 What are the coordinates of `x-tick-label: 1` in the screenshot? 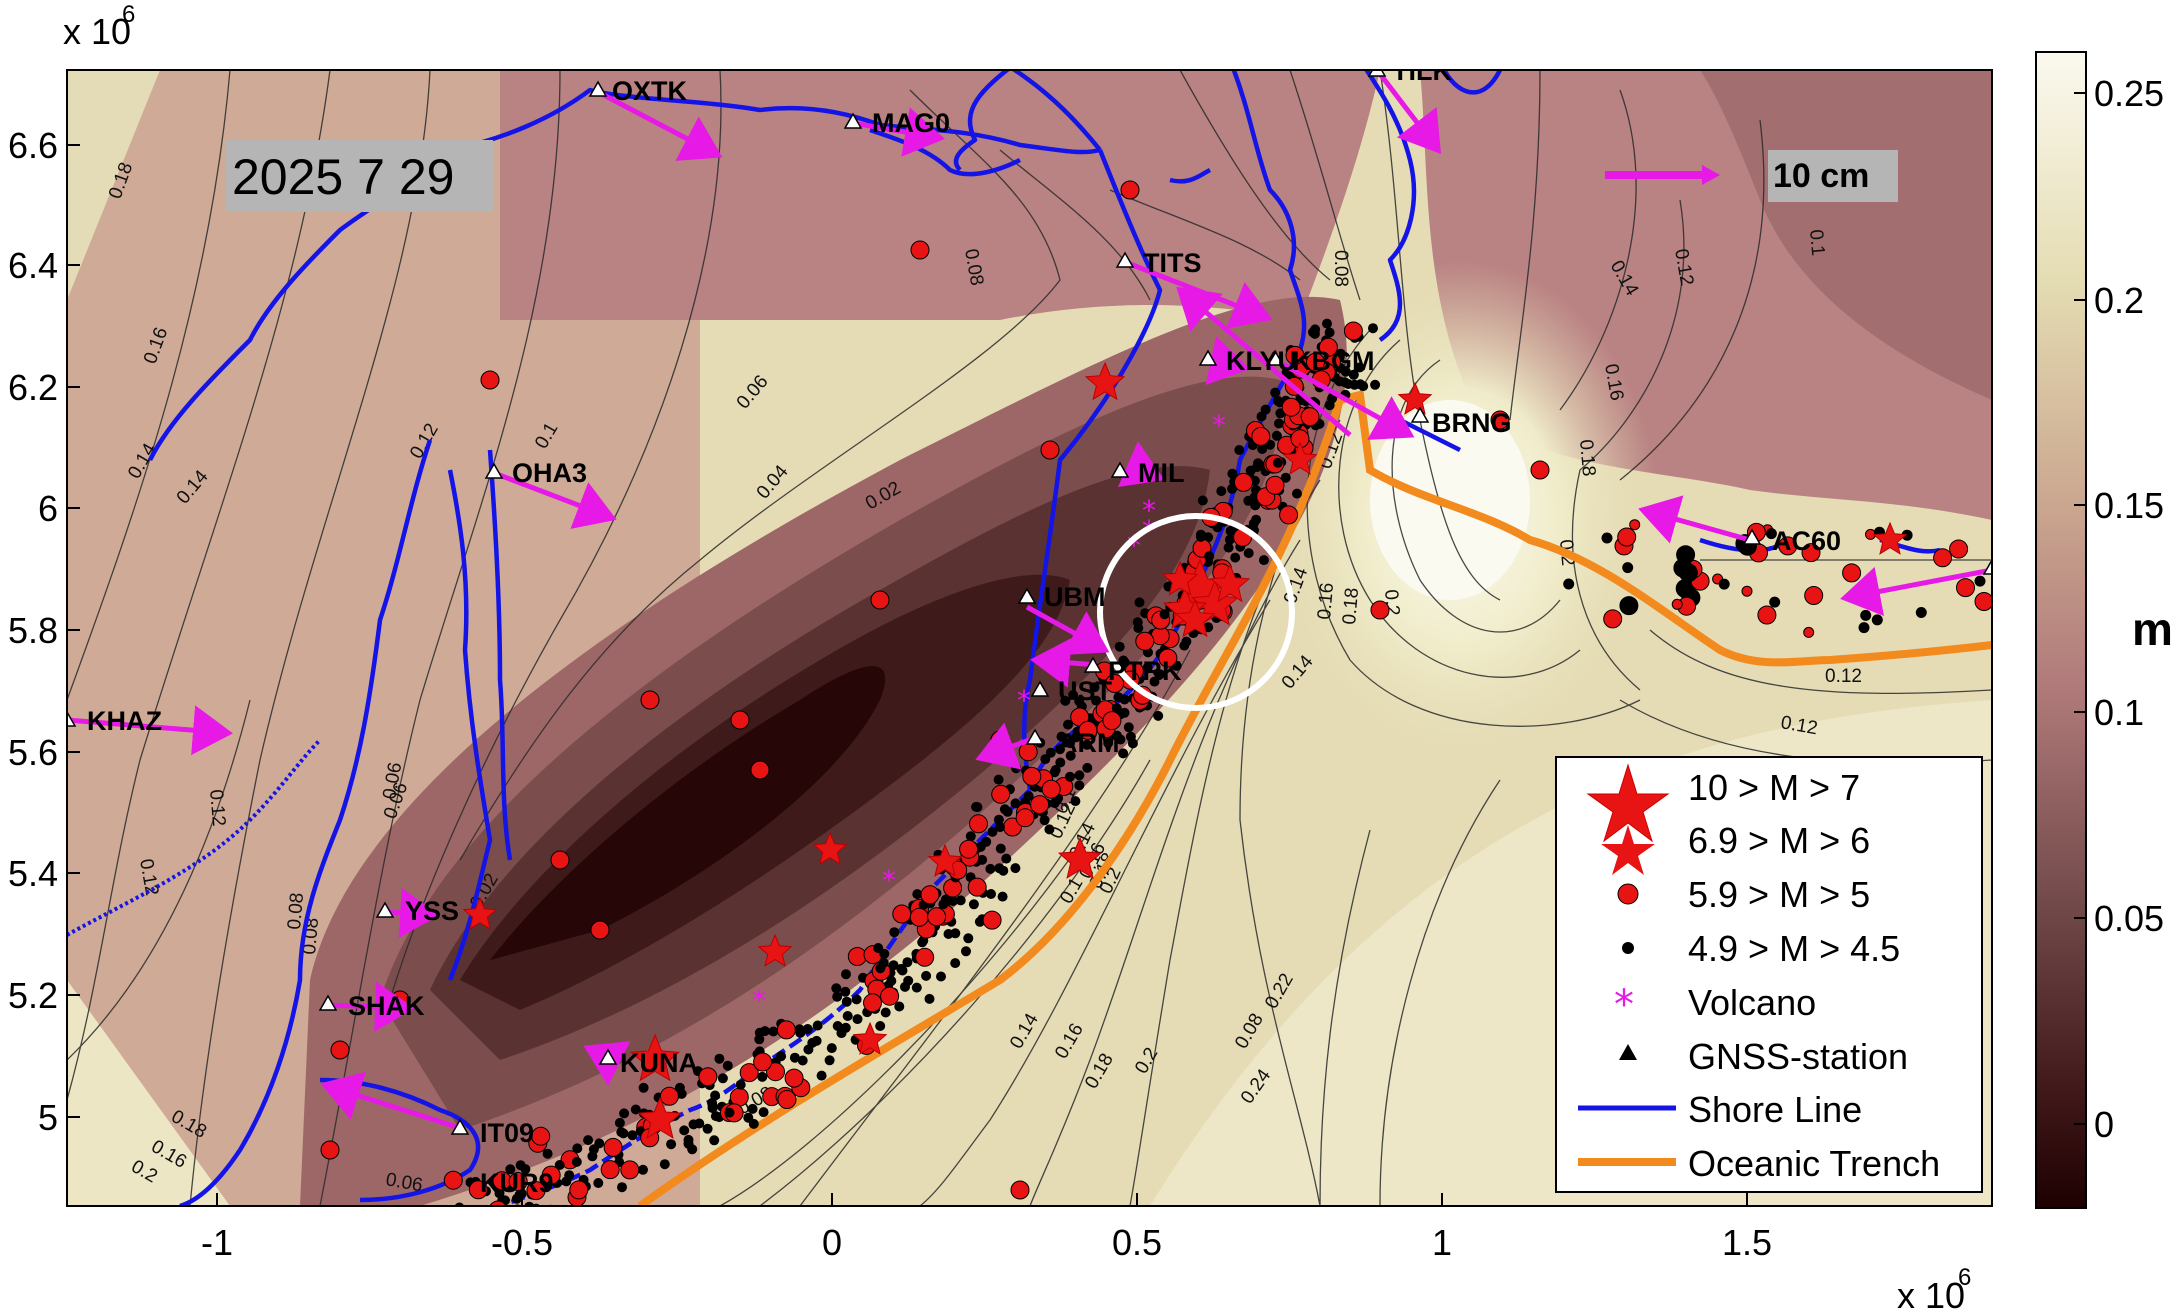 It's located at (1442, 1242).